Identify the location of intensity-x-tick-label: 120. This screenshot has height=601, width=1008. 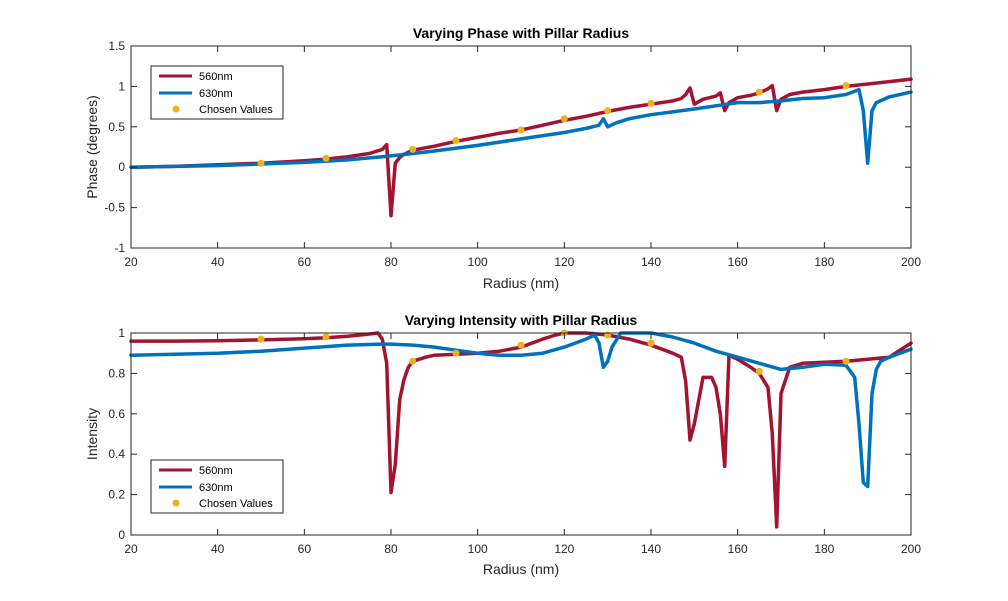
(564, 549).